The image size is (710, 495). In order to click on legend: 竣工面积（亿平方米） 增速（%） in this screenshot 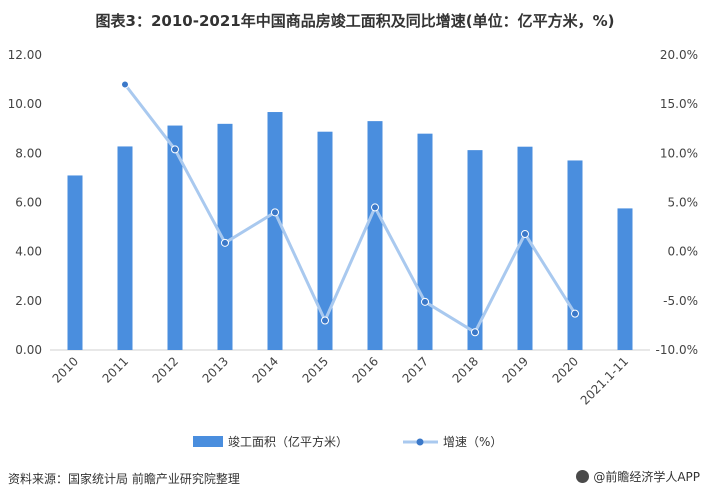, I will do `click(347, 441)`.